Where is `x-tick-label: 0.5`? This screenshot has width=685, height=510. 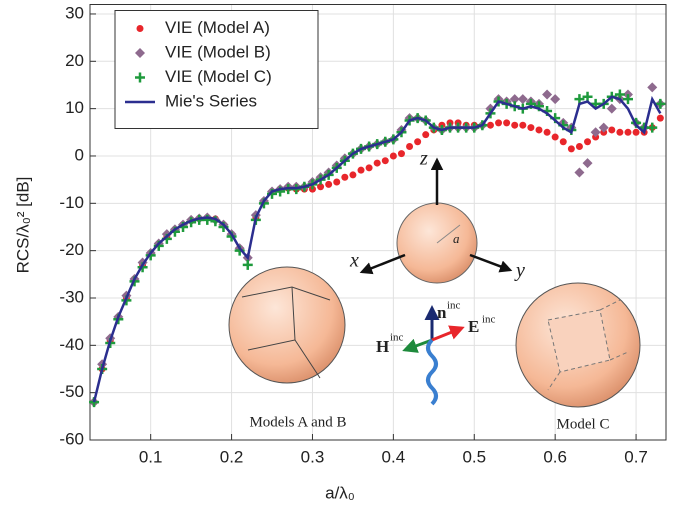
x-tick-label: 0.5 is located at coordinates (474, 456).